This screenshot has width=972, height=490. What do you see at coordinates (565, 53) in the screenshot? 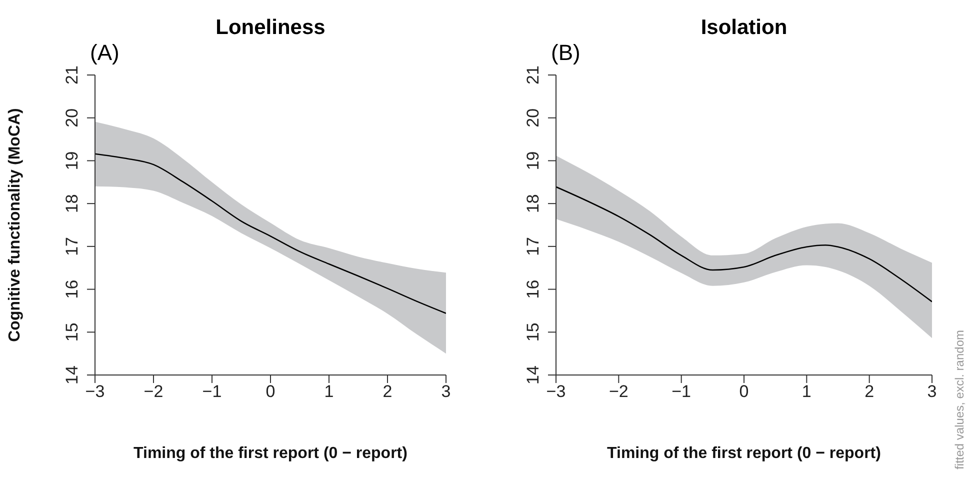
I see `text: (B)` at bounding box center [565, 53].